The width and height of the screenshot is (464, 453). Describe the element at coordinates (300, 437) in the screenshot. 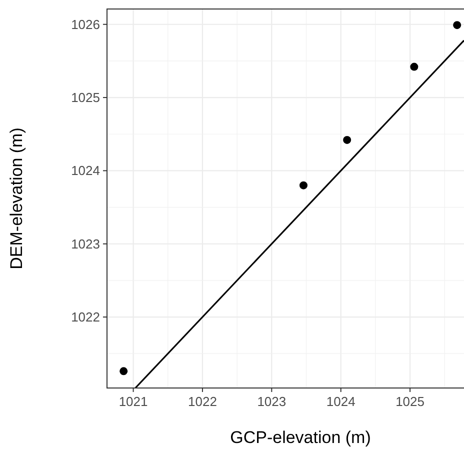

I see `x-axis-title: GCP-elevation (m)` at that location.